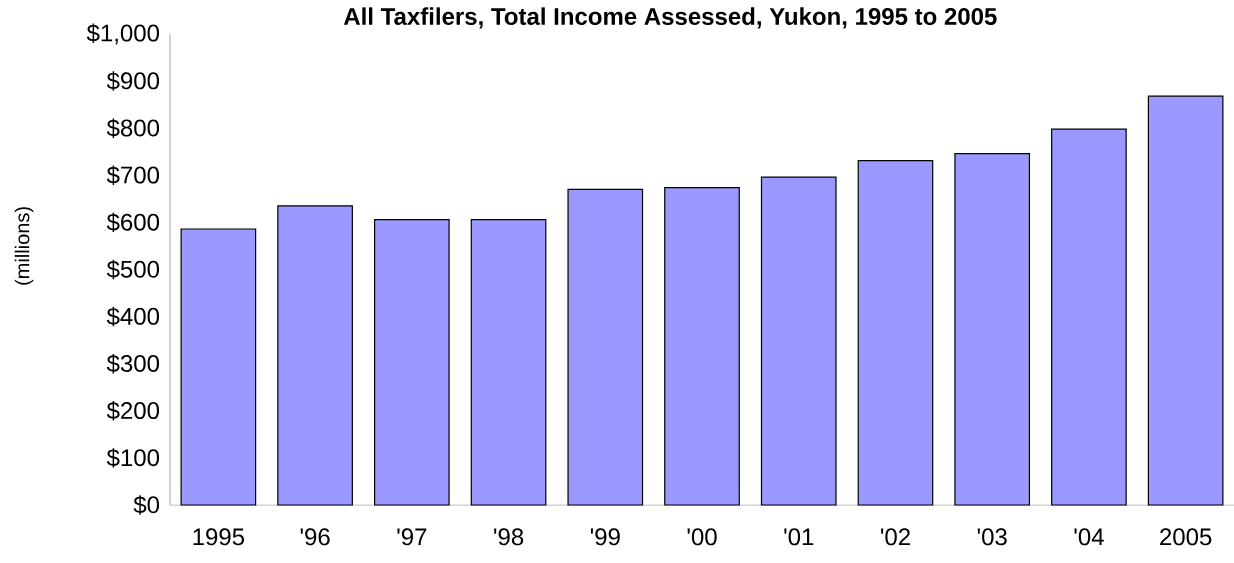 Image resolution: width=1234 pixels, height=563 pixels. What do you see at coordinates (509, 537) in the screenshot?
I see `x-tick-label: '98` at bounding box center [509, 537].